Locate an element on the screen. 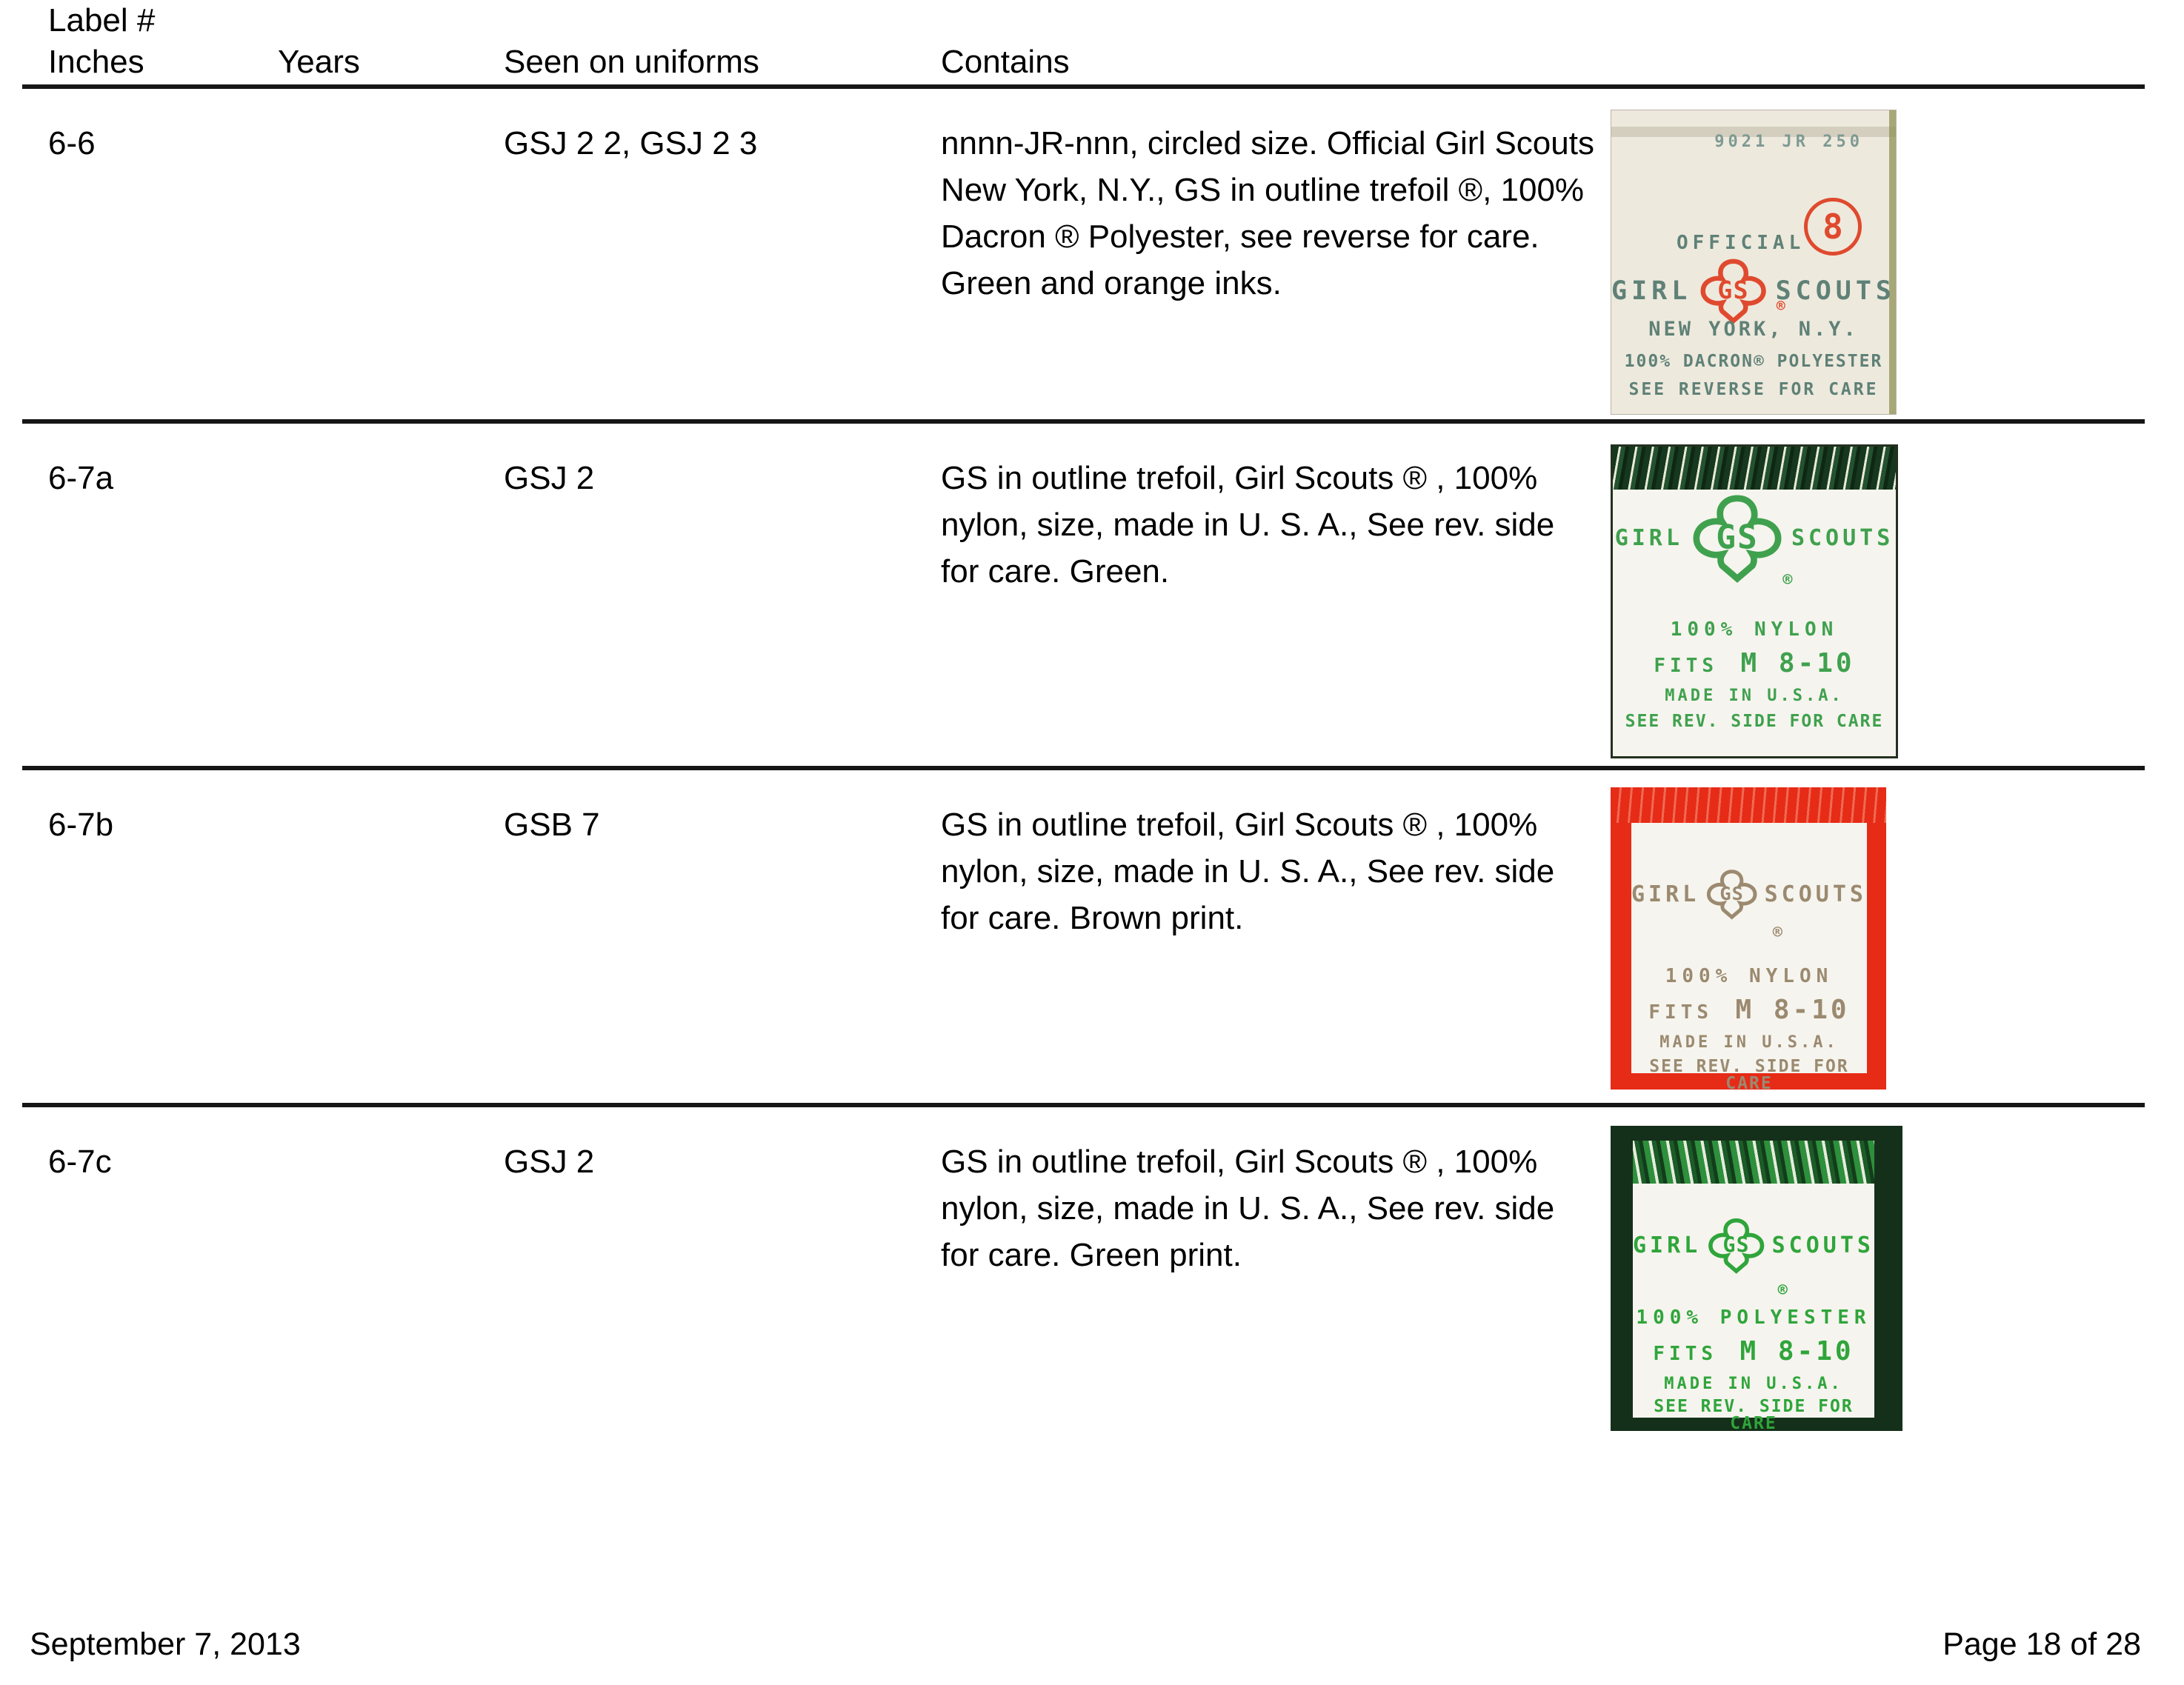  header-seen-on-uniforms: Seen on uniforms is located at coordinates (631, 62).